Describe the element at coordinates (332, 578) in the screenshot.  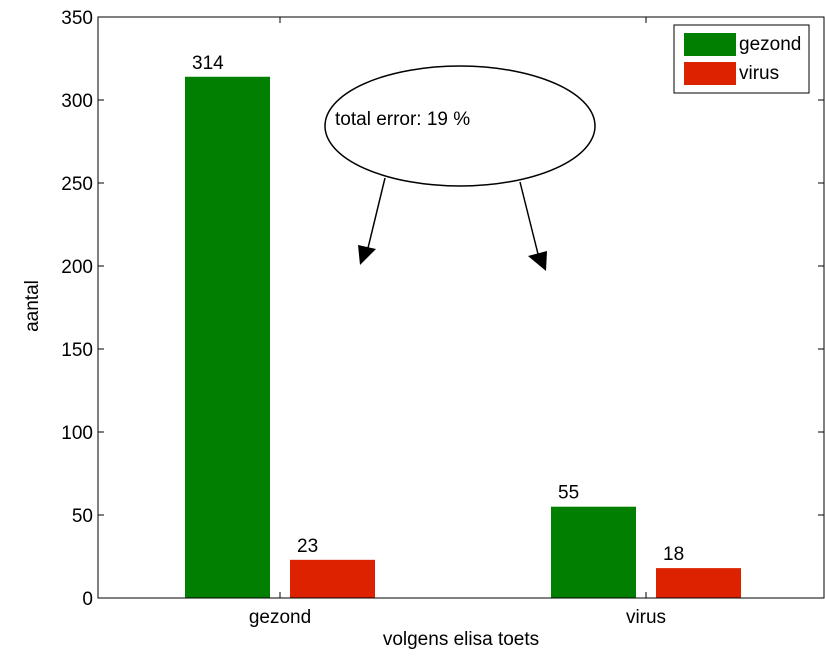
I see `bar-virus-gezond` at that location.